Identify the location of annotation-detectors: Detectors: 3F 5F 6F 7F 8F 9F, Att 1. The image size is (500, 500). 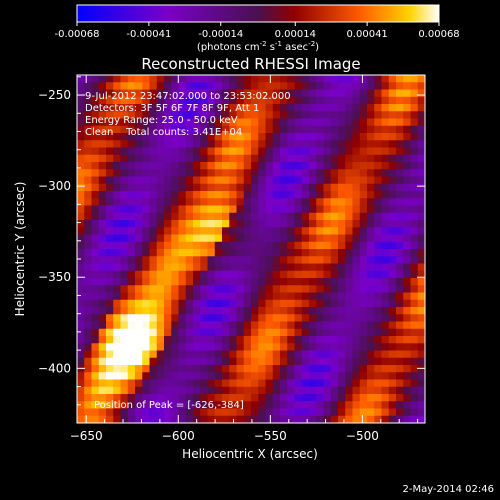
(172, 108).